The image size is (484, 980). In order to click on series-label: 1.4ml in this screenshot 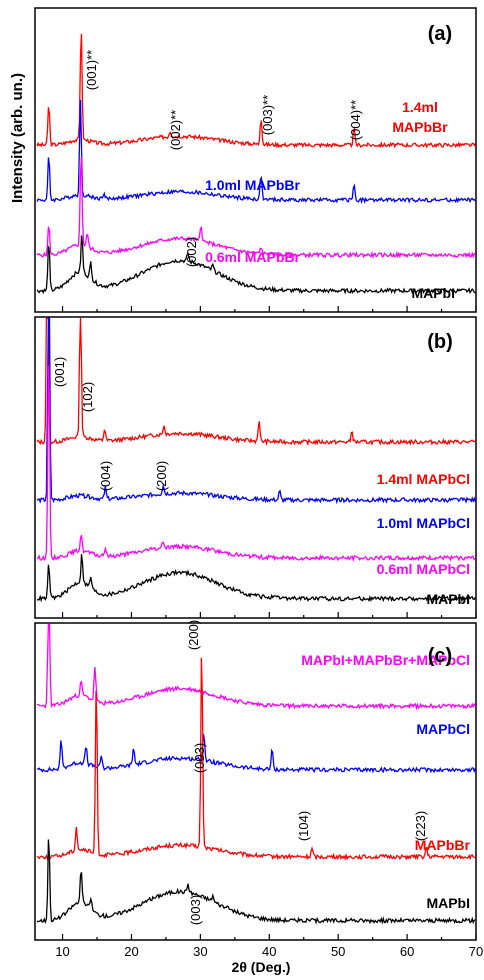, I will do `click(420, 107)`.